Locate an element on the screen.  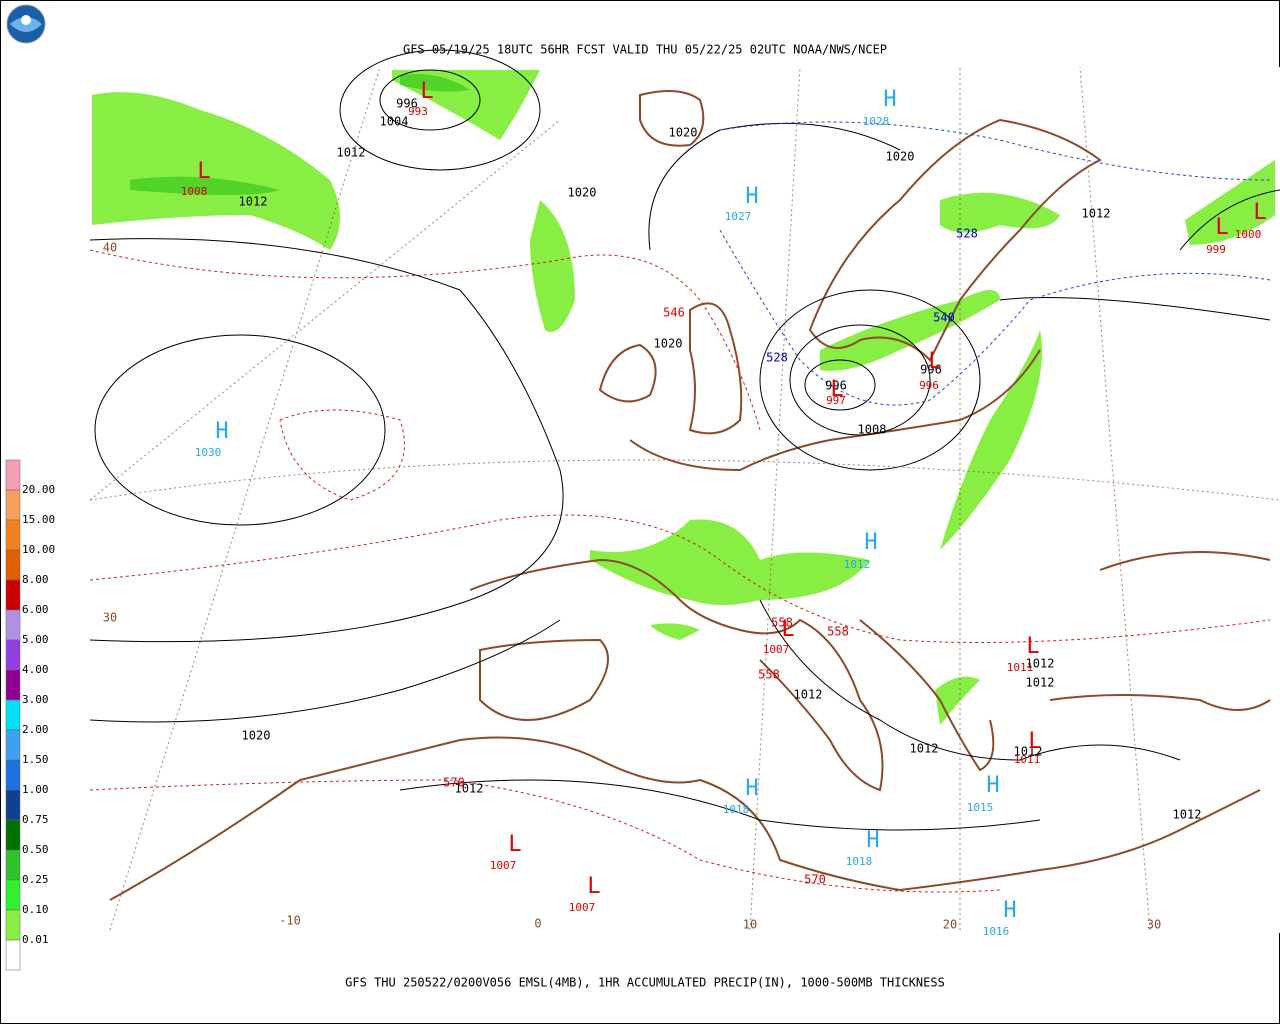
center-value: 1000 is located at coordinates (1248, 234).